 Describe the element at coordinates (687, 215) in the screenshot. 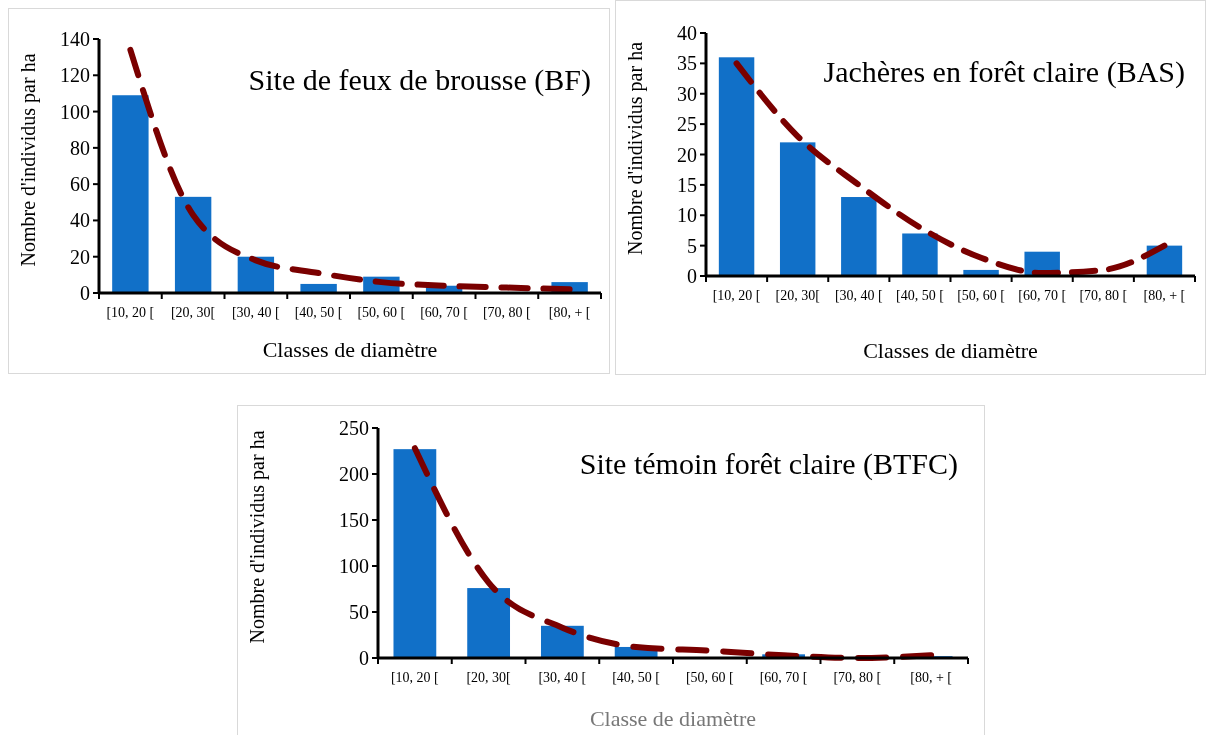

I see `y-tick-label: 10` at that location.